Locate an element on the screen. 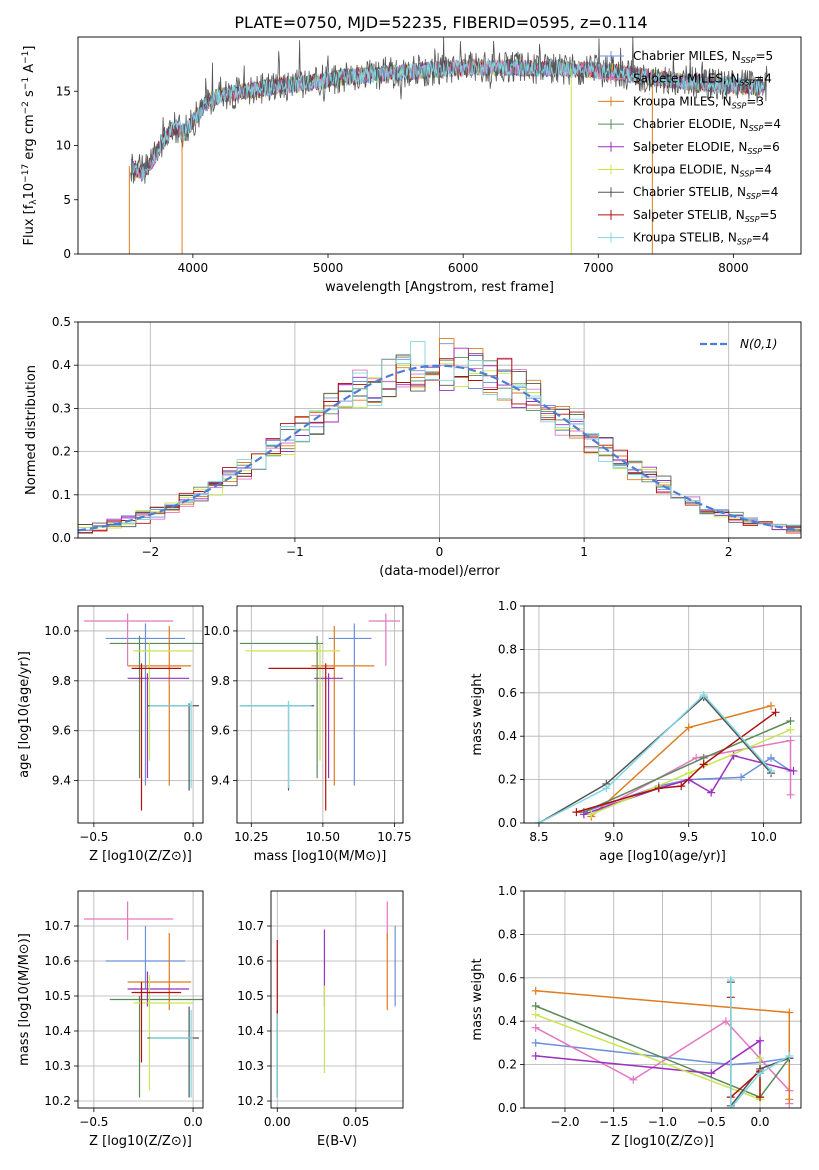  age_vs_mass-points is located at coordinates (320, 712).